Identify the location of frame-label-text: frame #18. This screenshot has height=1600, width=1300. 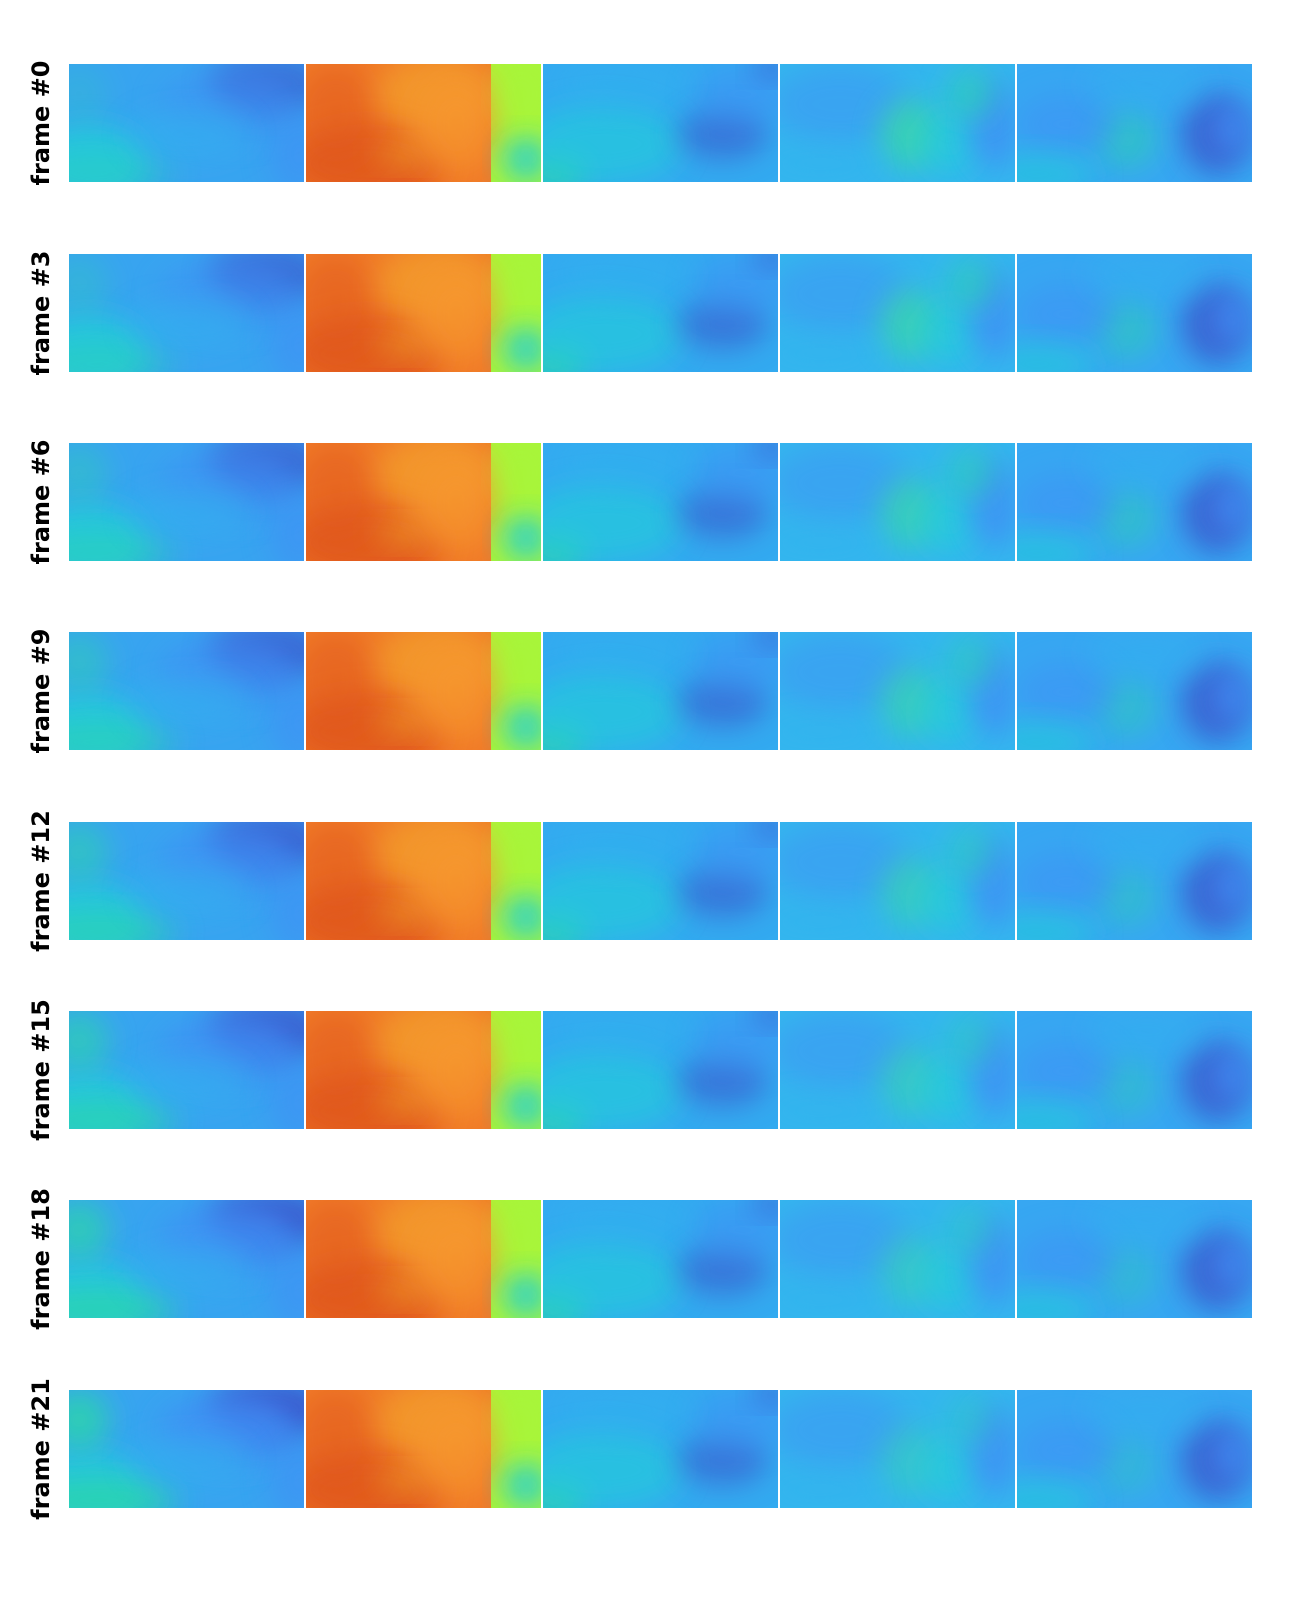
(41, 1259).